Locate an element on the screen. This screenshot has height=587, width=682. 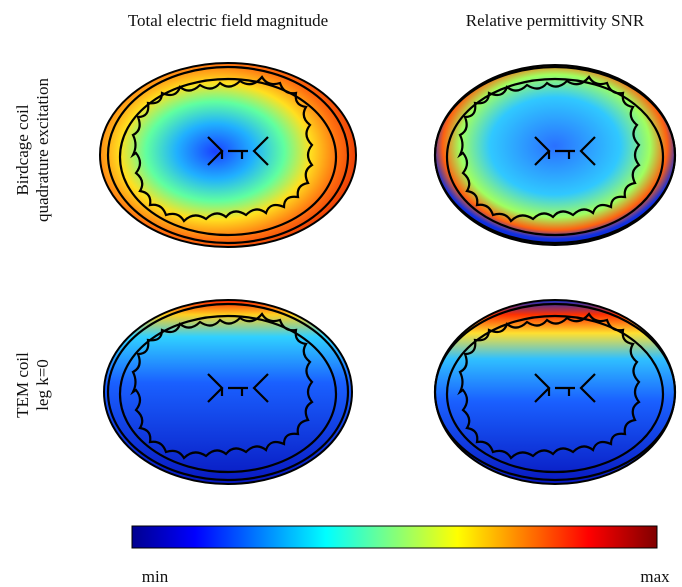
colorbar is located at coordinates (394, 537).